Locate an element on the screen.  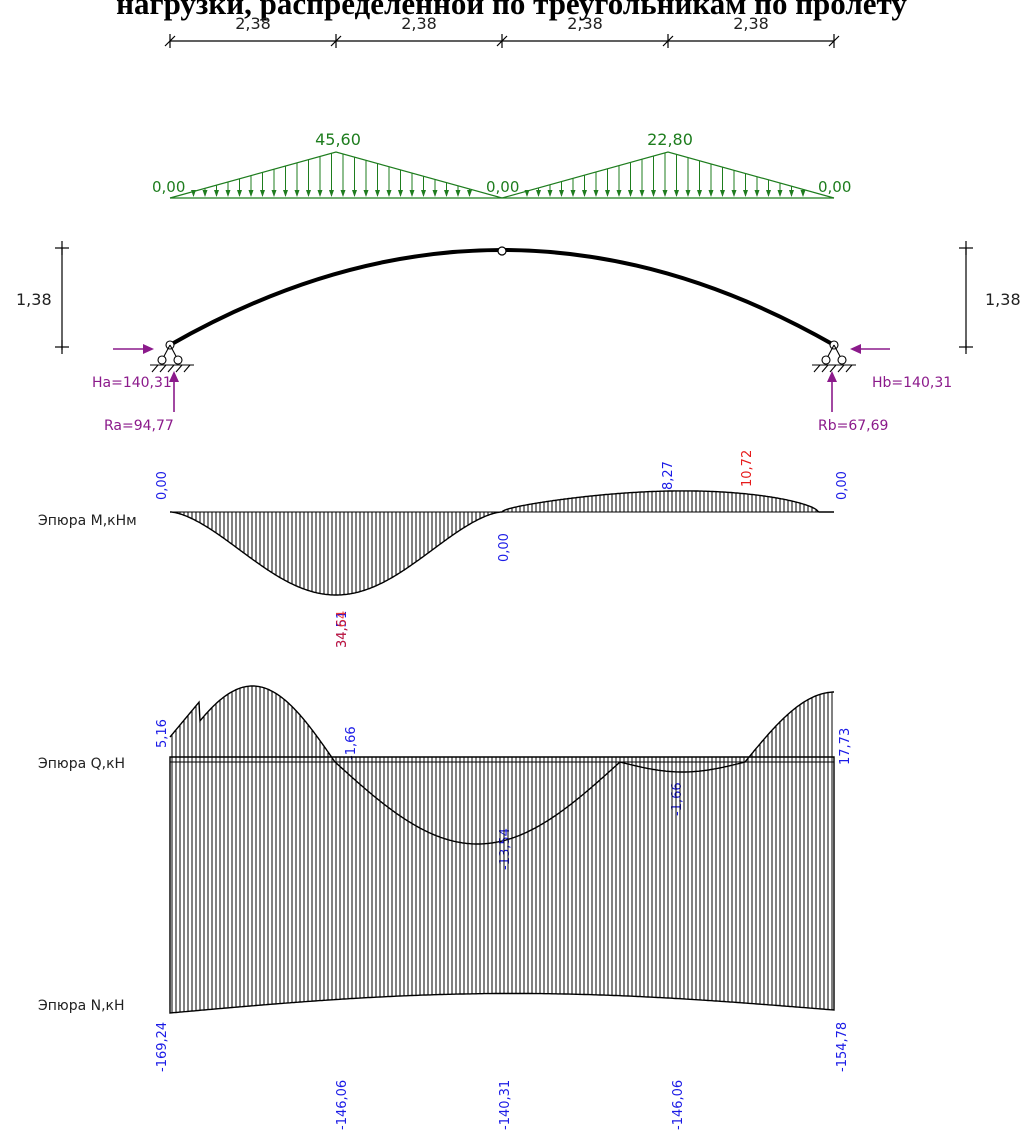
diagram-q-title: Эпюра Q,кН is located at coordinates (81, 764).